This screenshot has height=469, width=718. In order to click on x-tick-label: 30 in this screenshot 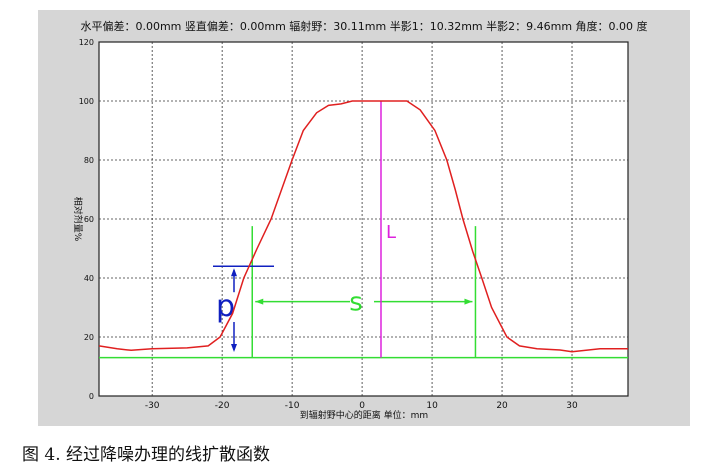, I will do `click(572, 406)`.